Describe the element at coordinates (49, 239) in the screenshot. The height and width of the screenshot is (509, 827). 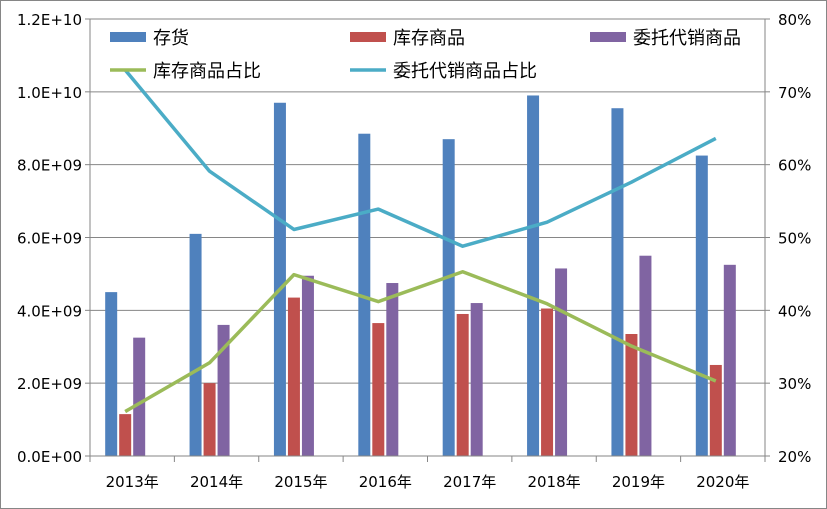
I see `y-left-tick-label: 6.0E+09` at that location.